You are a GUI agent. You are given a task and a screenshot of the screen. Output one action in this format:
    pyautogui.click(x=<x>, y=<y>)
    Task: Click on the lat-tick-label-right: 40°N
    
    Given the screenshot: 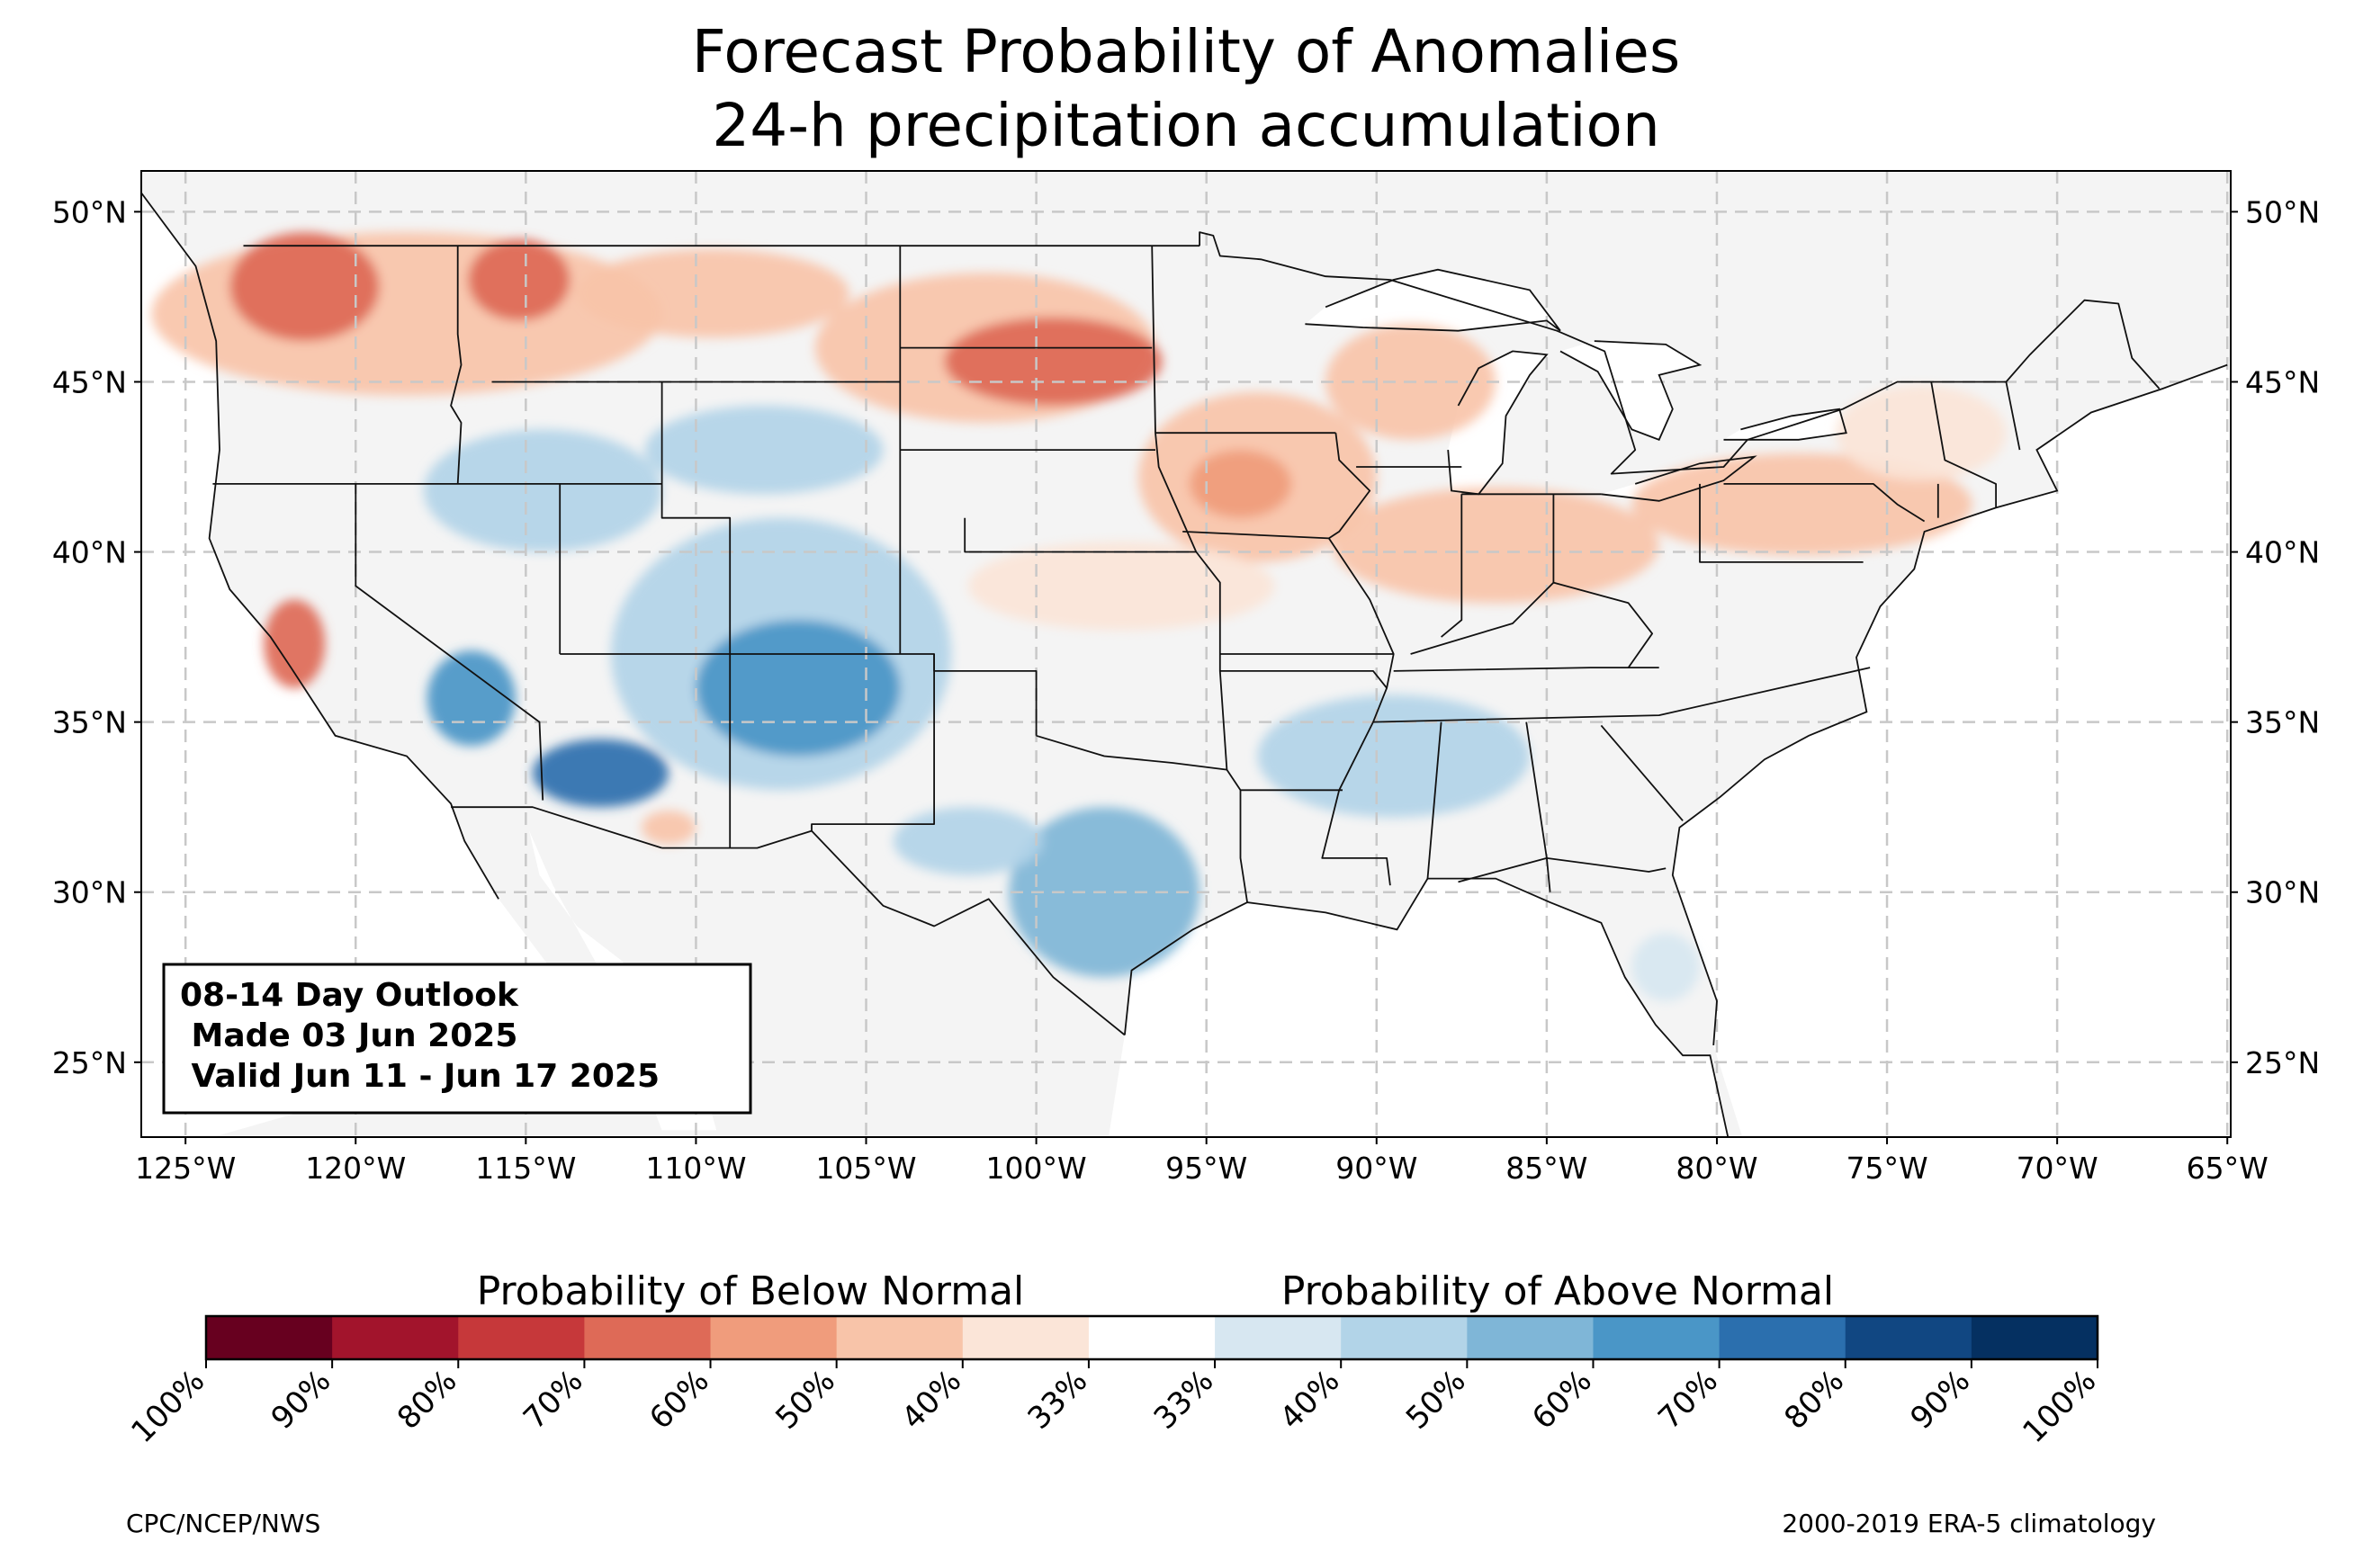 What is the action you would take?
    pyautogui.click(x=2282, y=552)
    